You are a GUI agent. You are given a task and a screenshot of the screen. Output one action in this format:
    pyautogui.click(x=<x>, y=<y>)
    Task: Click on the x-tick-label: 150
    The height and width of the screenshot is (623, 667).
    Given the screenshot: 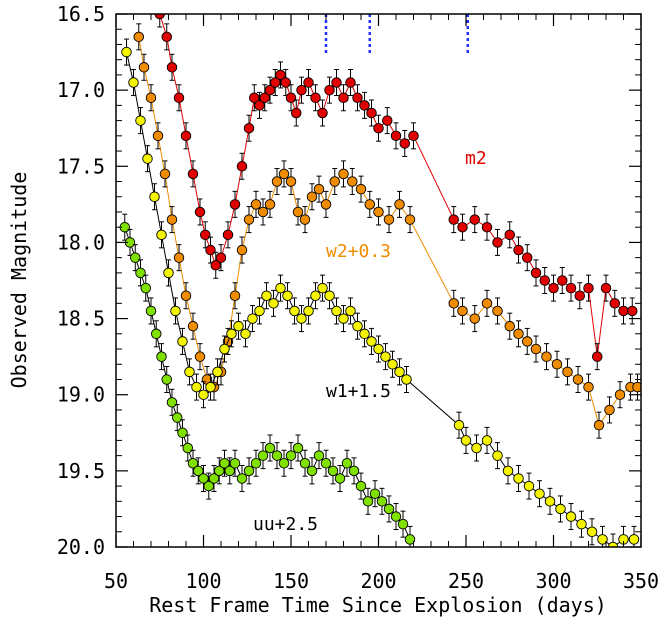 What is the action you would take?
    pyautogui.click(x=291, y=581)
    